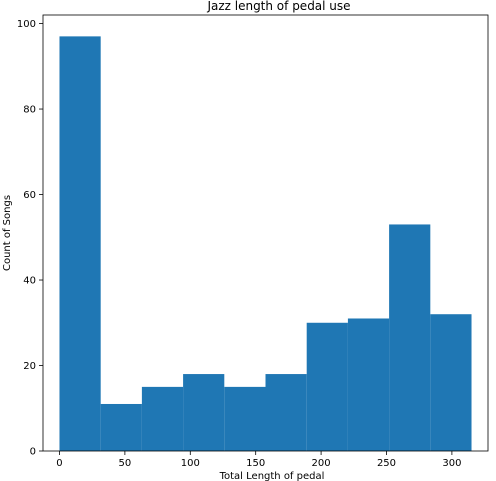 This screenshot has height=481, width=496. What do you see at coordinates (255, 463) in the screenshot?
I see `x-tick-label: 150` at bounding box center [255, 463].